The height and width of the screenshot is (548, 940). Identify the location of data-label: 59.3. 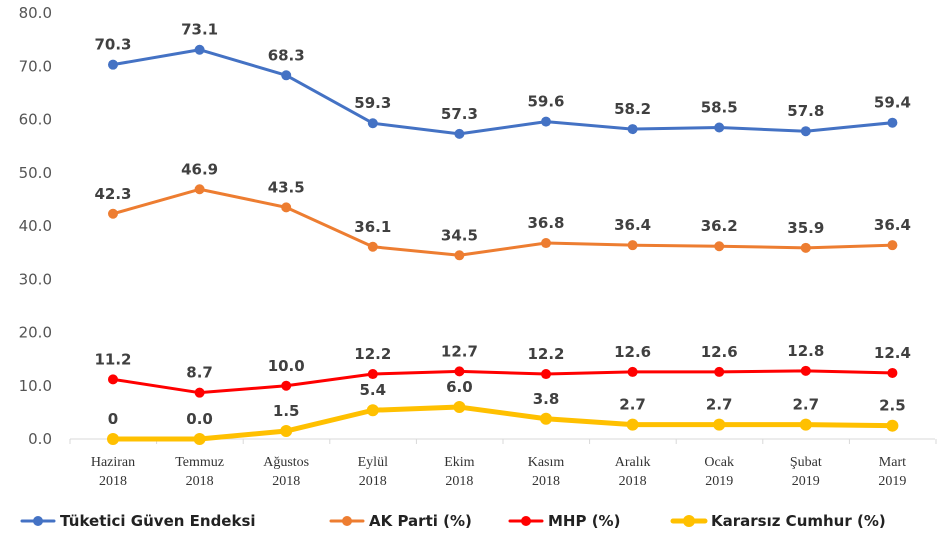
(372, 103).